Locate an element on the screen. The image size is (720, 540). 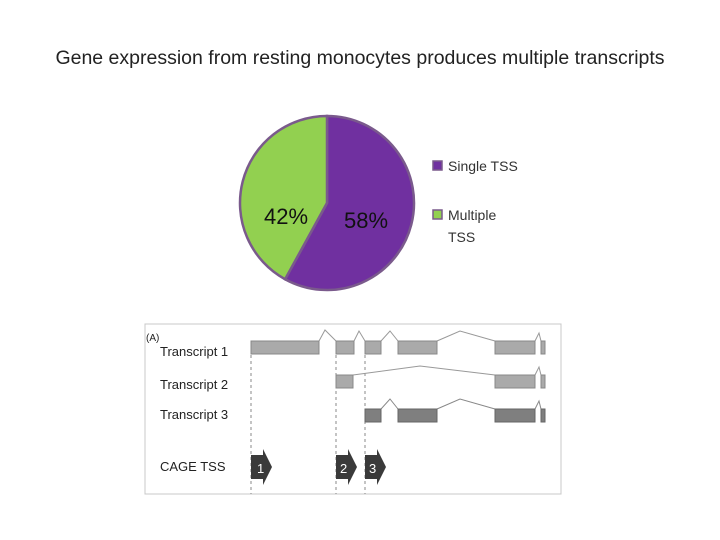
pie-label-multiple-tss: 42% is located at coordinates (286, 216).